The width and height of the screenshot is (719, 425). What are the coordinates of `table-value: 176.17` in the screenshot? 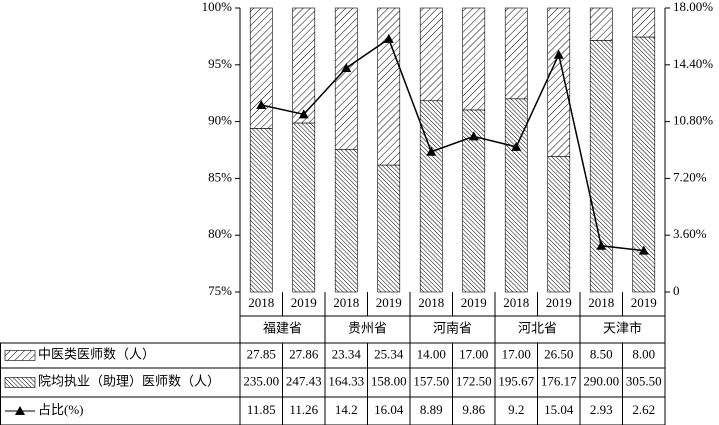 It's located at (559, 380).